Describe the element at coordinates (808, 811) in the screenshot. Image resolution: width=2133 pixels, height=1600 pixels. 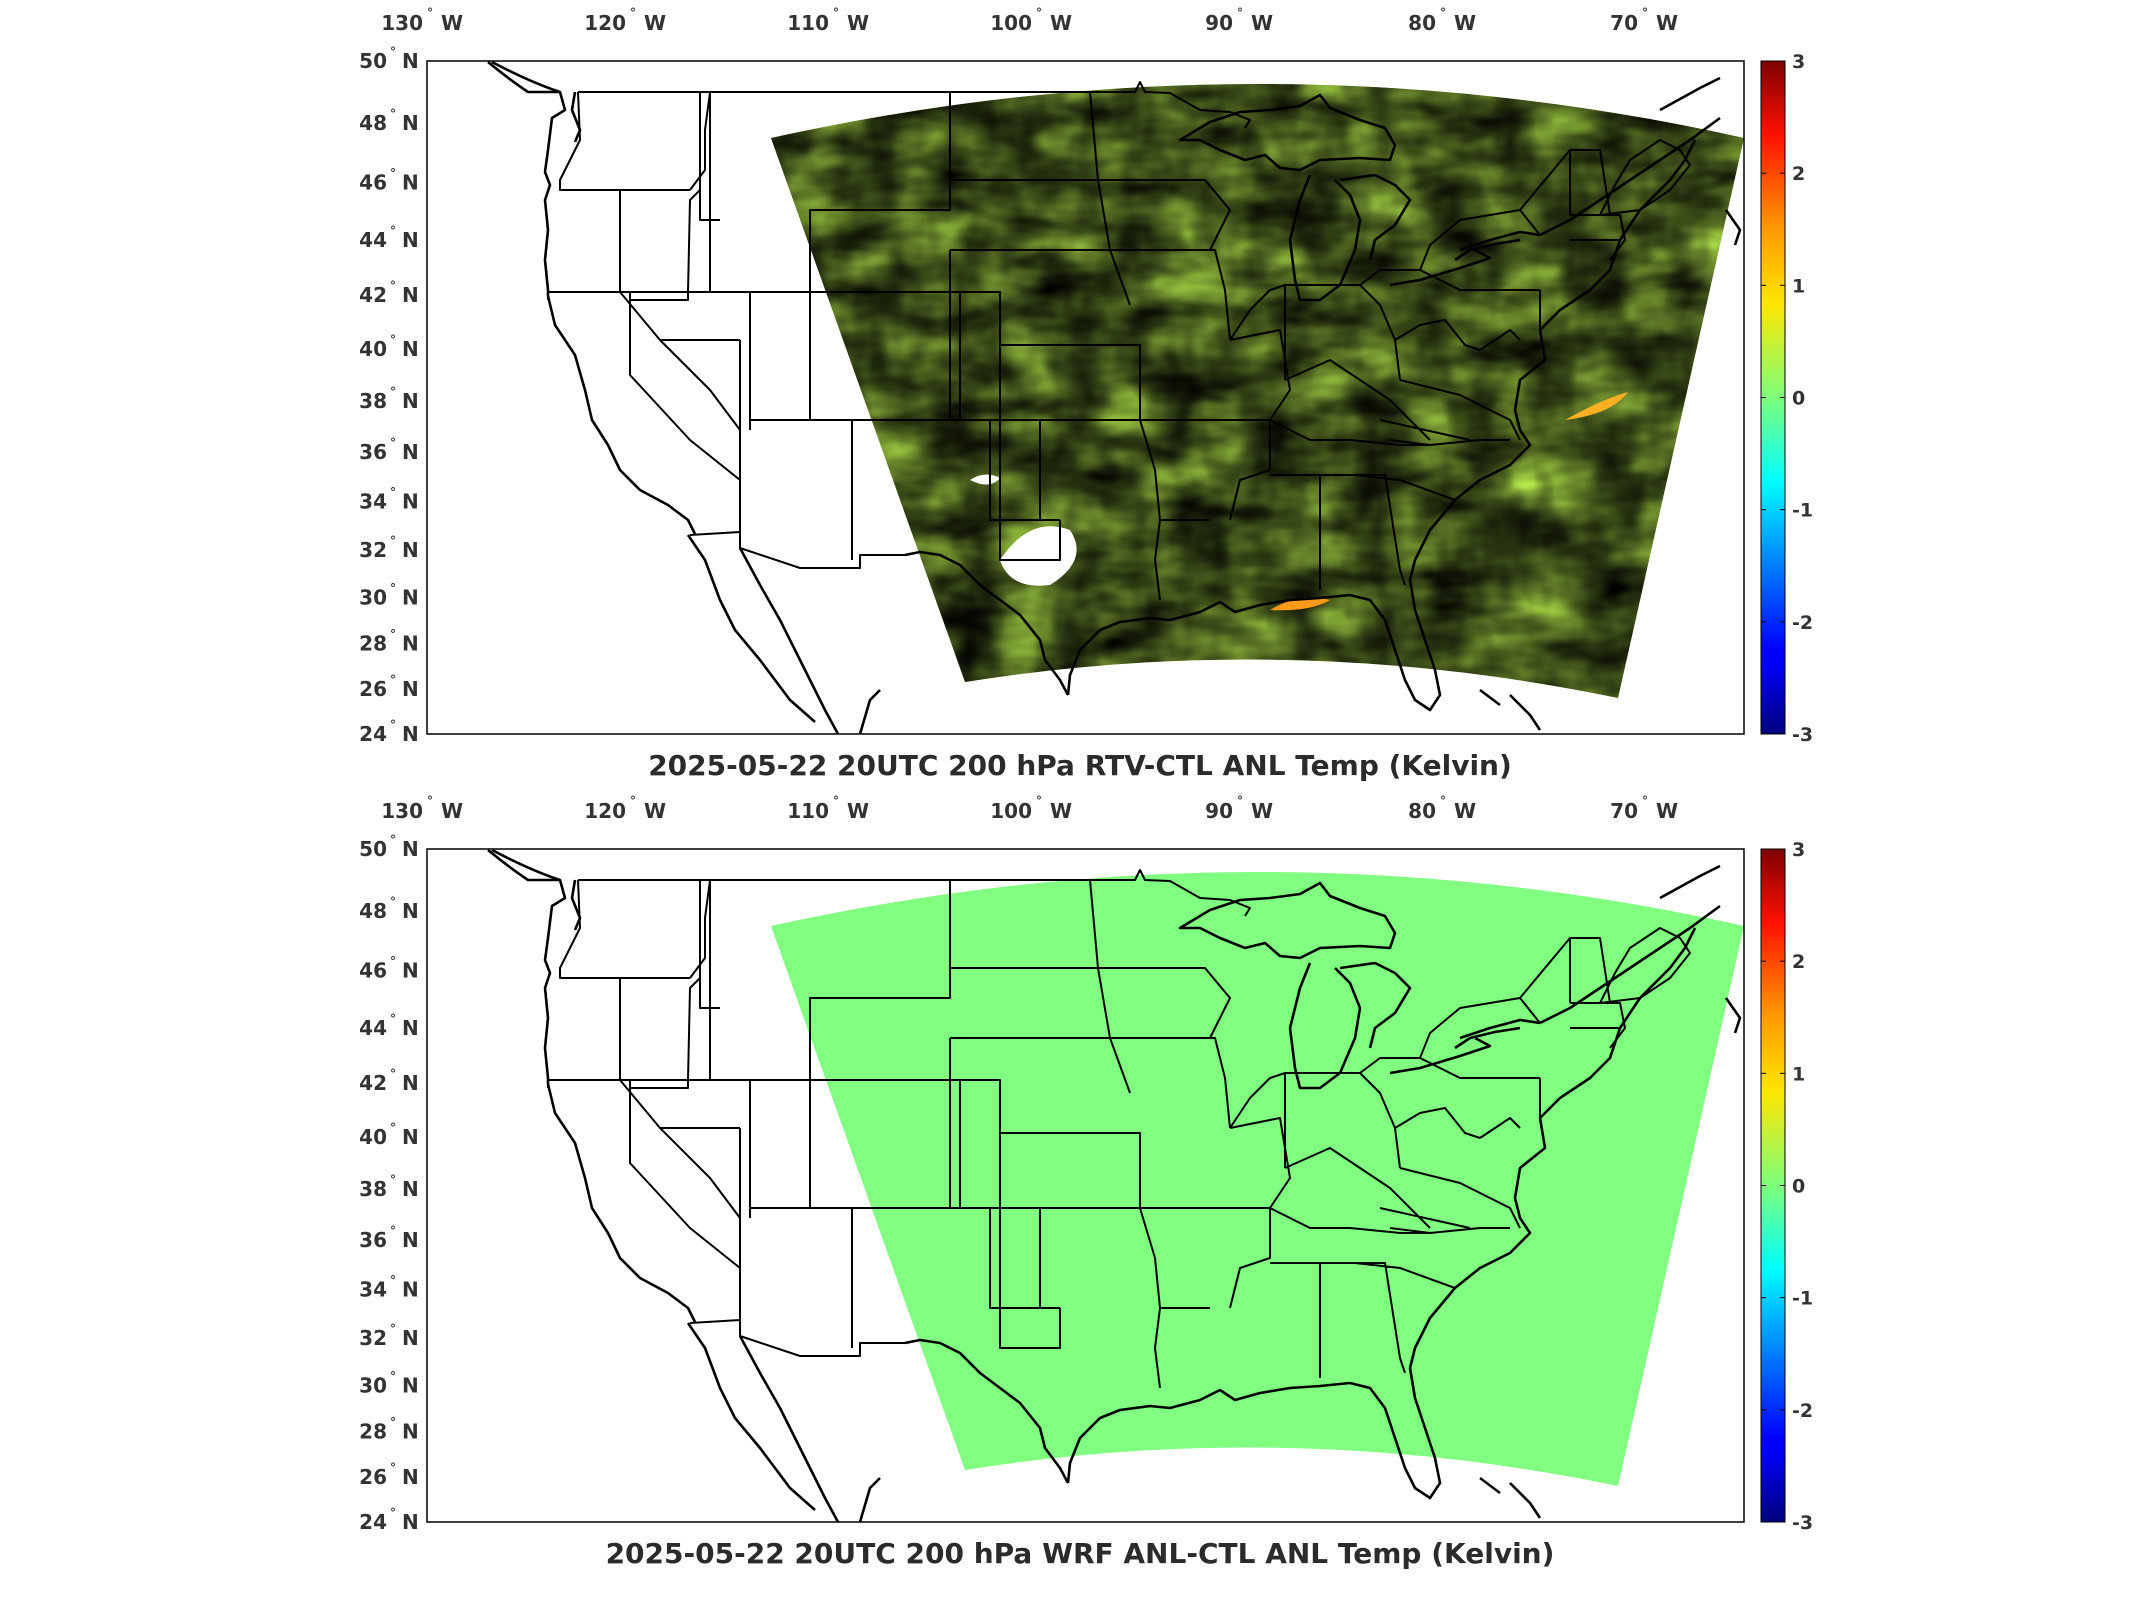
I see `lon-label-deg: 110` at that location.